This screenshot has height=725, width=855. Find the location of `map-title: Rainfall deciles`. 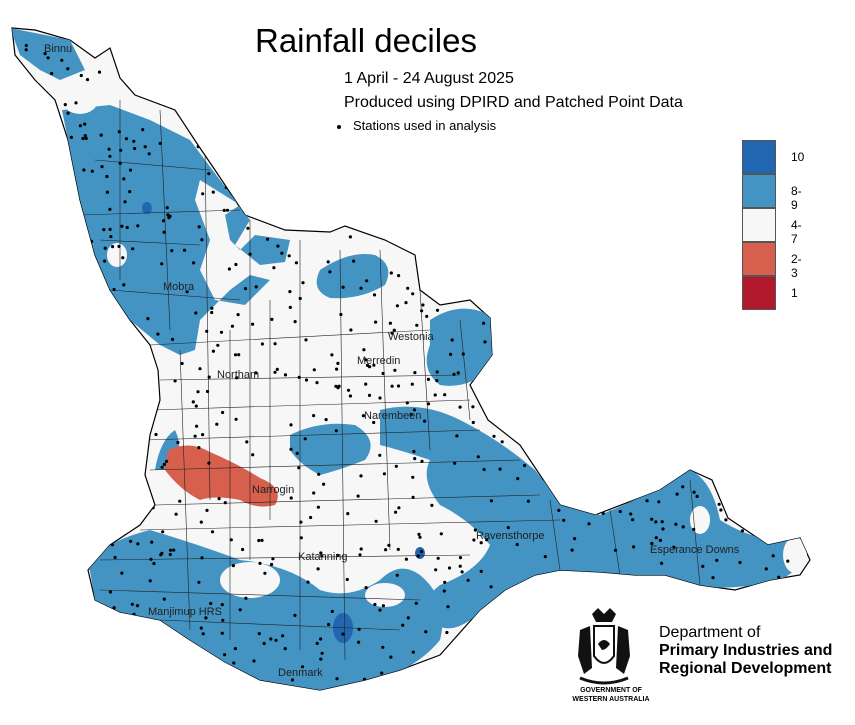

map-title: Rainfall deciles is located at coordinates (366, 40).